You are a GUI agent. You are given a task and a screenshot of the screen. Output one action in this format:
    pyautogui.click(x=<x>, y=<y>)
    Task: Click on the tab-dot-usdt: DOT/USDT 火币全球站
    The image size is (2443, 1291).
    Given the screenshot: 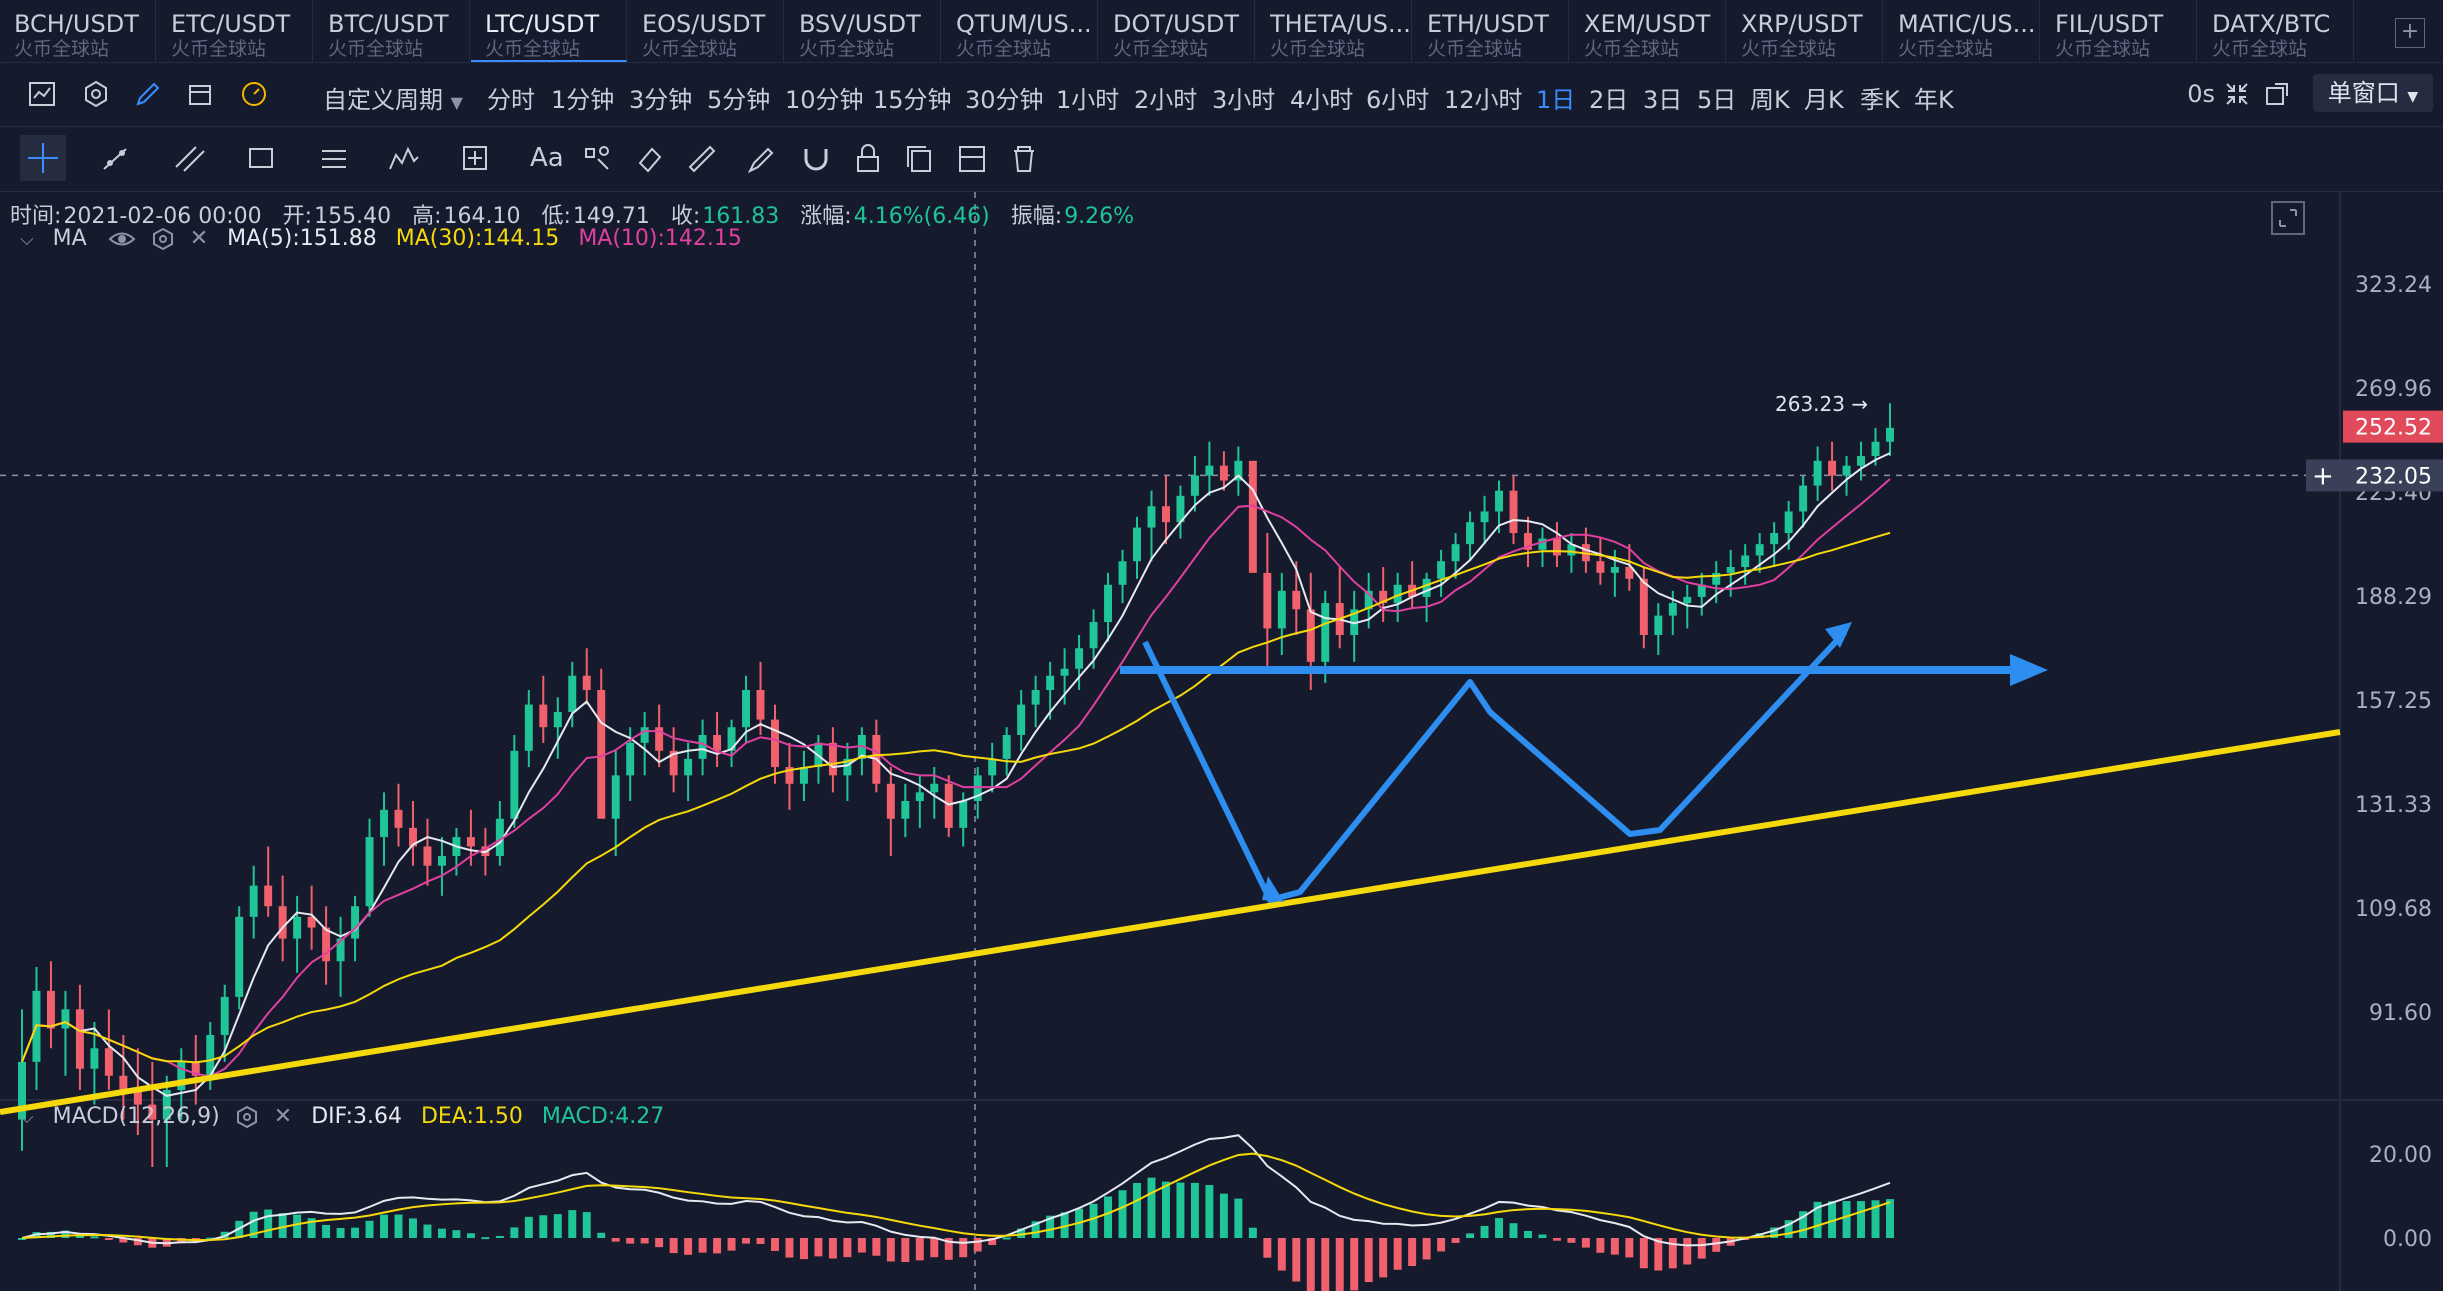 What is the action you would take?
    pyautogui.click(x=1177, y=31)
    